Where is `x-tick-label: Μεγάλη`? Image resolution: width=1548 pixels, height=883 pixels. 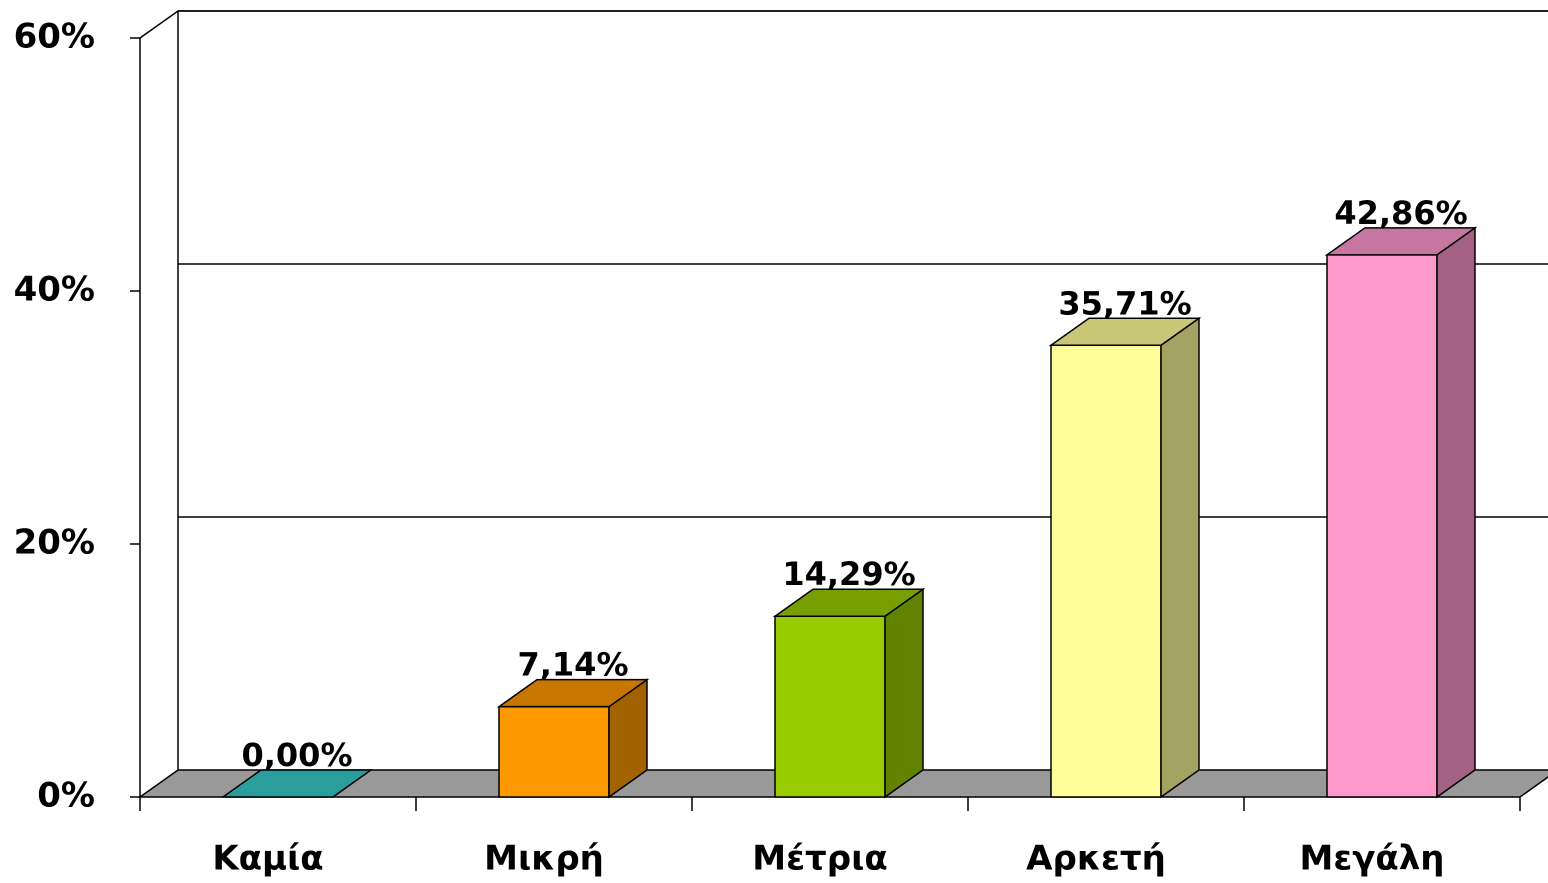
x-tick-label: Μεγάλη is located at coordinates (1372, 859).